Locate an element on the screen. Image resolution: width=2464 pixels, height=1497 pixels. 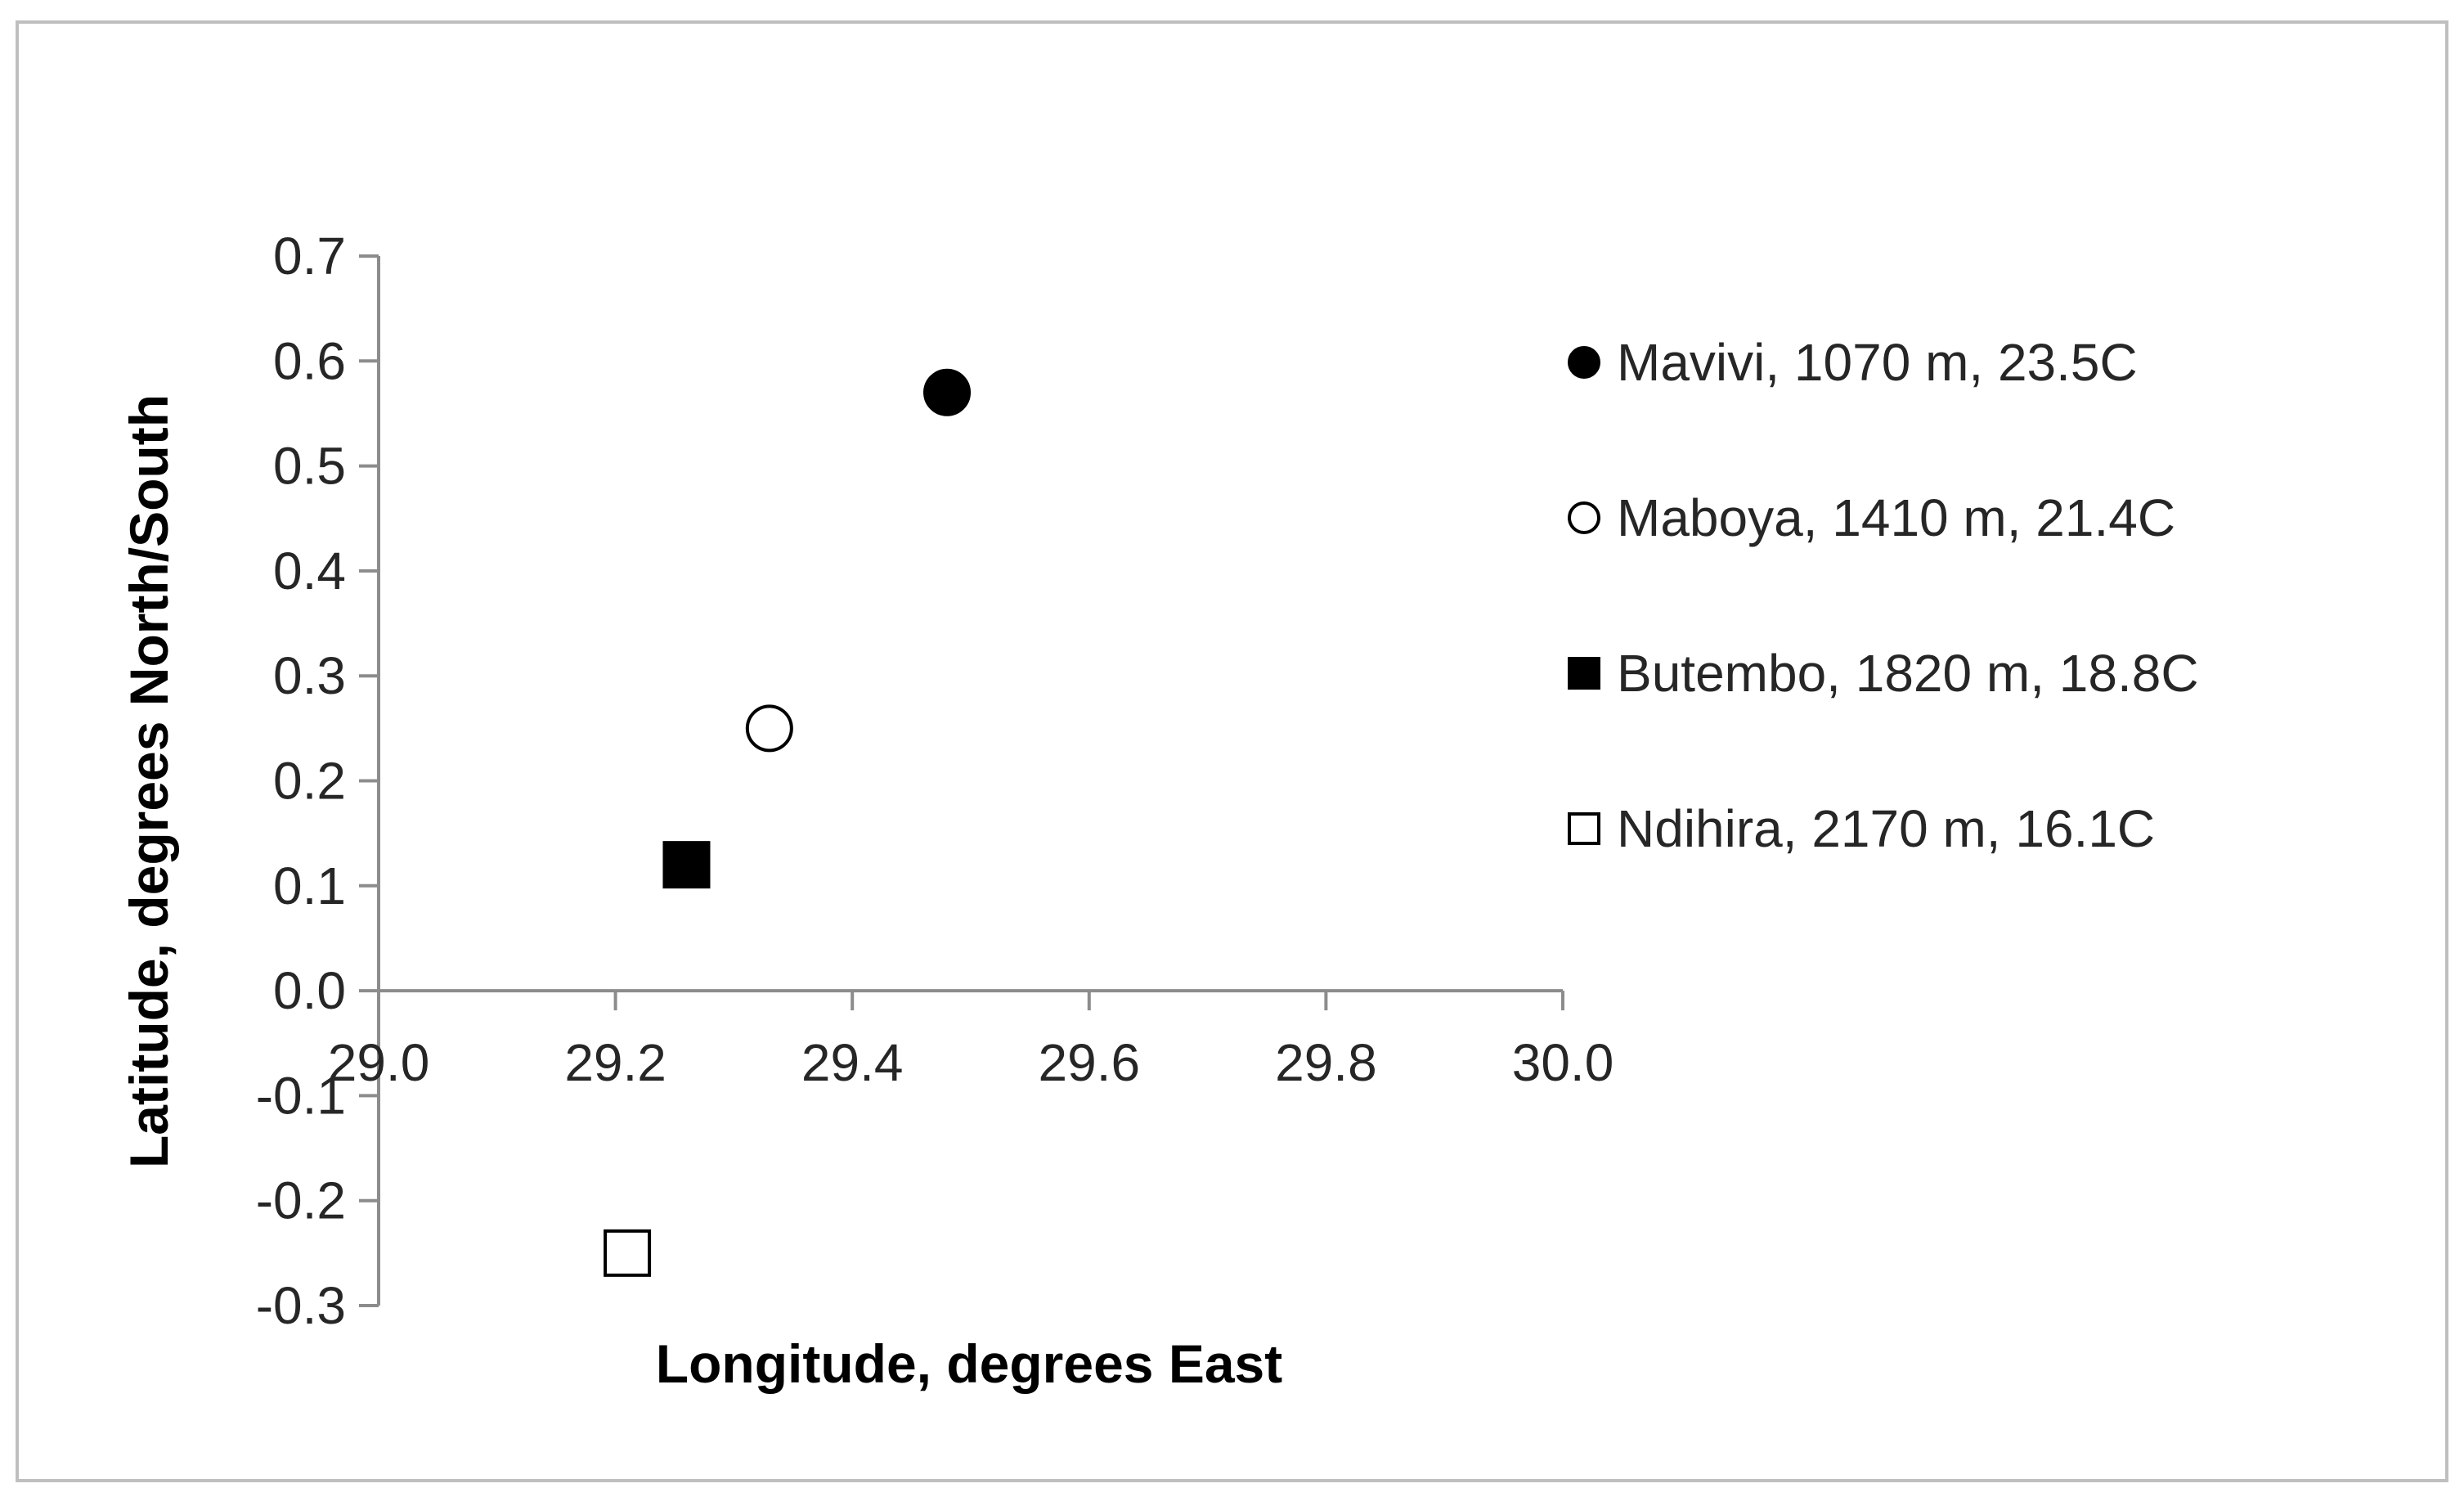
x-tick-label: 29.2 is located at coordinates (615, 1062).